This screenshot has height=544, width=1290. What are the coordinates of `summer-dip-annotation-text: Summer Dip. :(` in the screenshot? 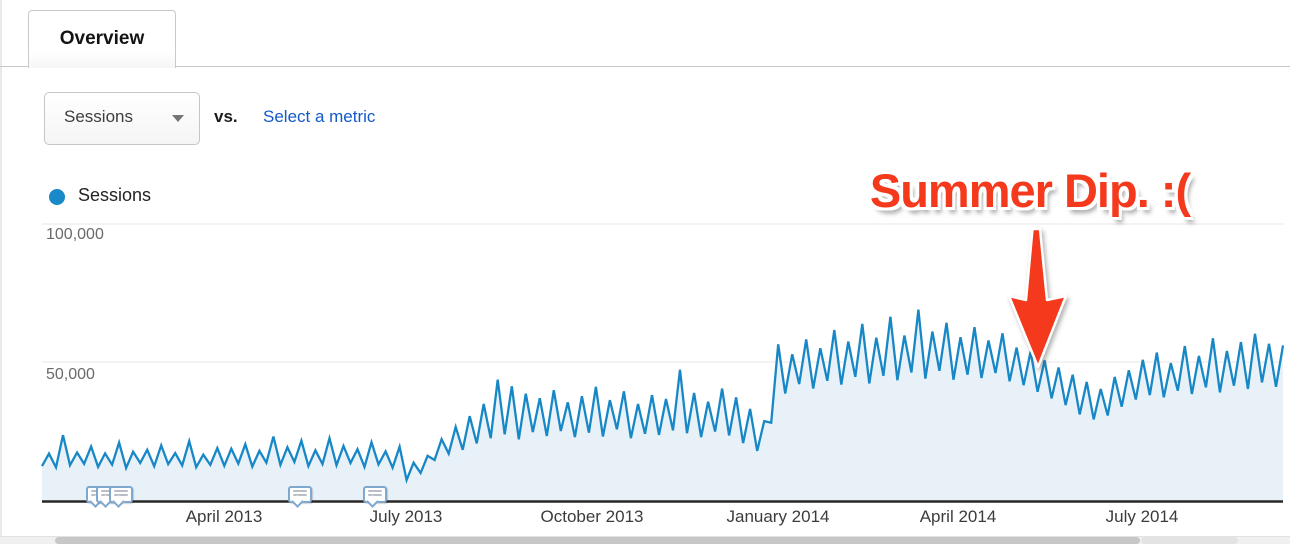 It's located at (1030, 190).